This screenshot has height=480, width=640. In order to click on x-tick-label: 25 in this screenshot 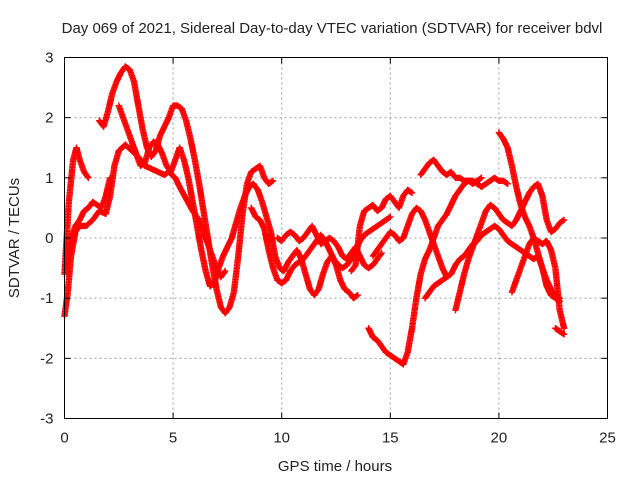, I will do `click(607, 438)`.